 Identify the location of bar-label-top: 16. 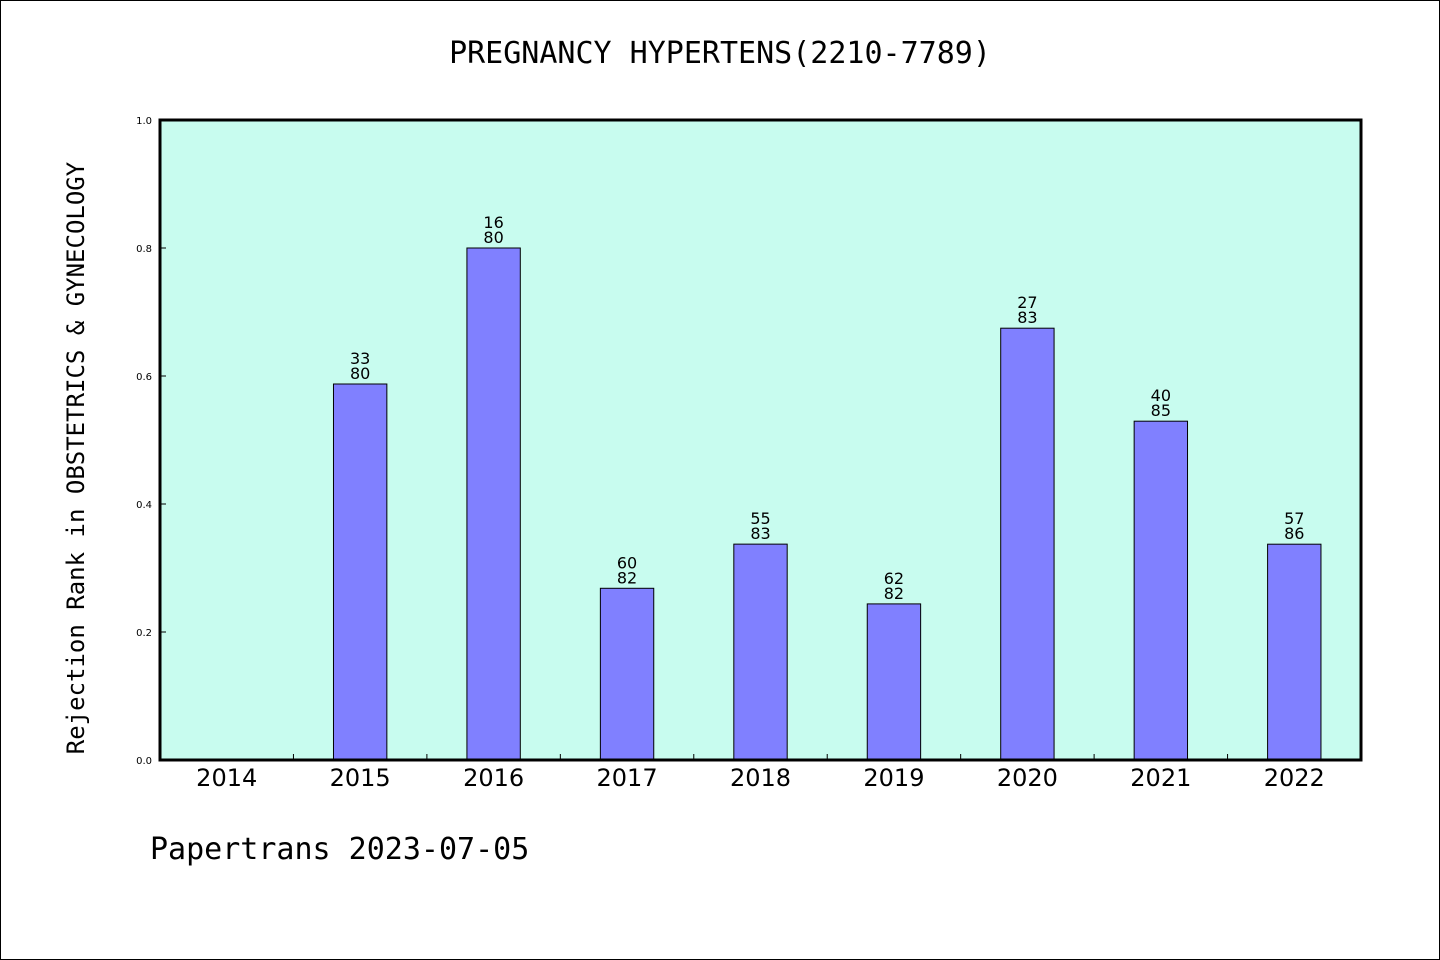
(493, 222).